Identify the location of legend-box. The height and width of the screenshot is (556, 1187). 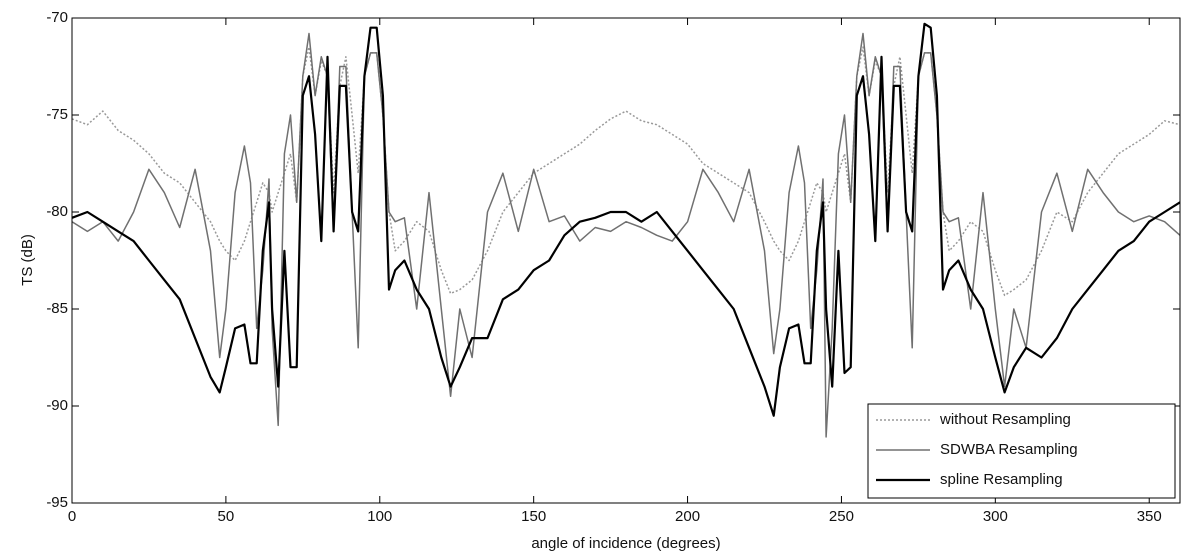
(1021, 451).